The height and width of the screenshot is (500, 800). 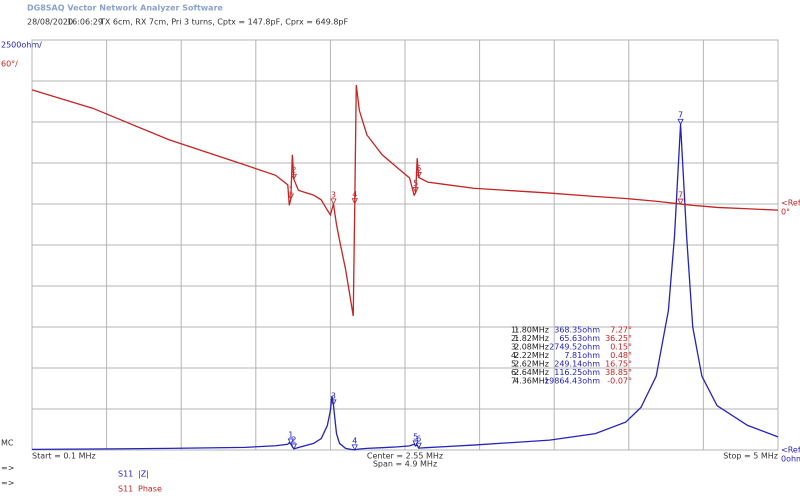 What do you see at coordinates (515, 347) in the screenshot?
I see `marker-table-cell: 3:` at bounding box center [515, 347].